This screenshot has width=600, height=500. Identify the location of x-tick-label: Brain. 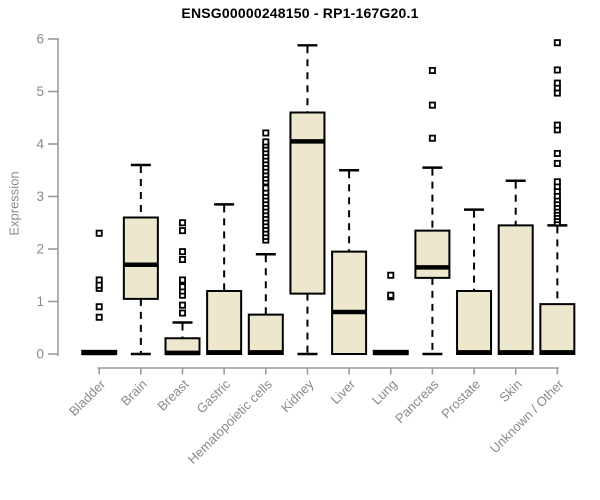
(134, 393).